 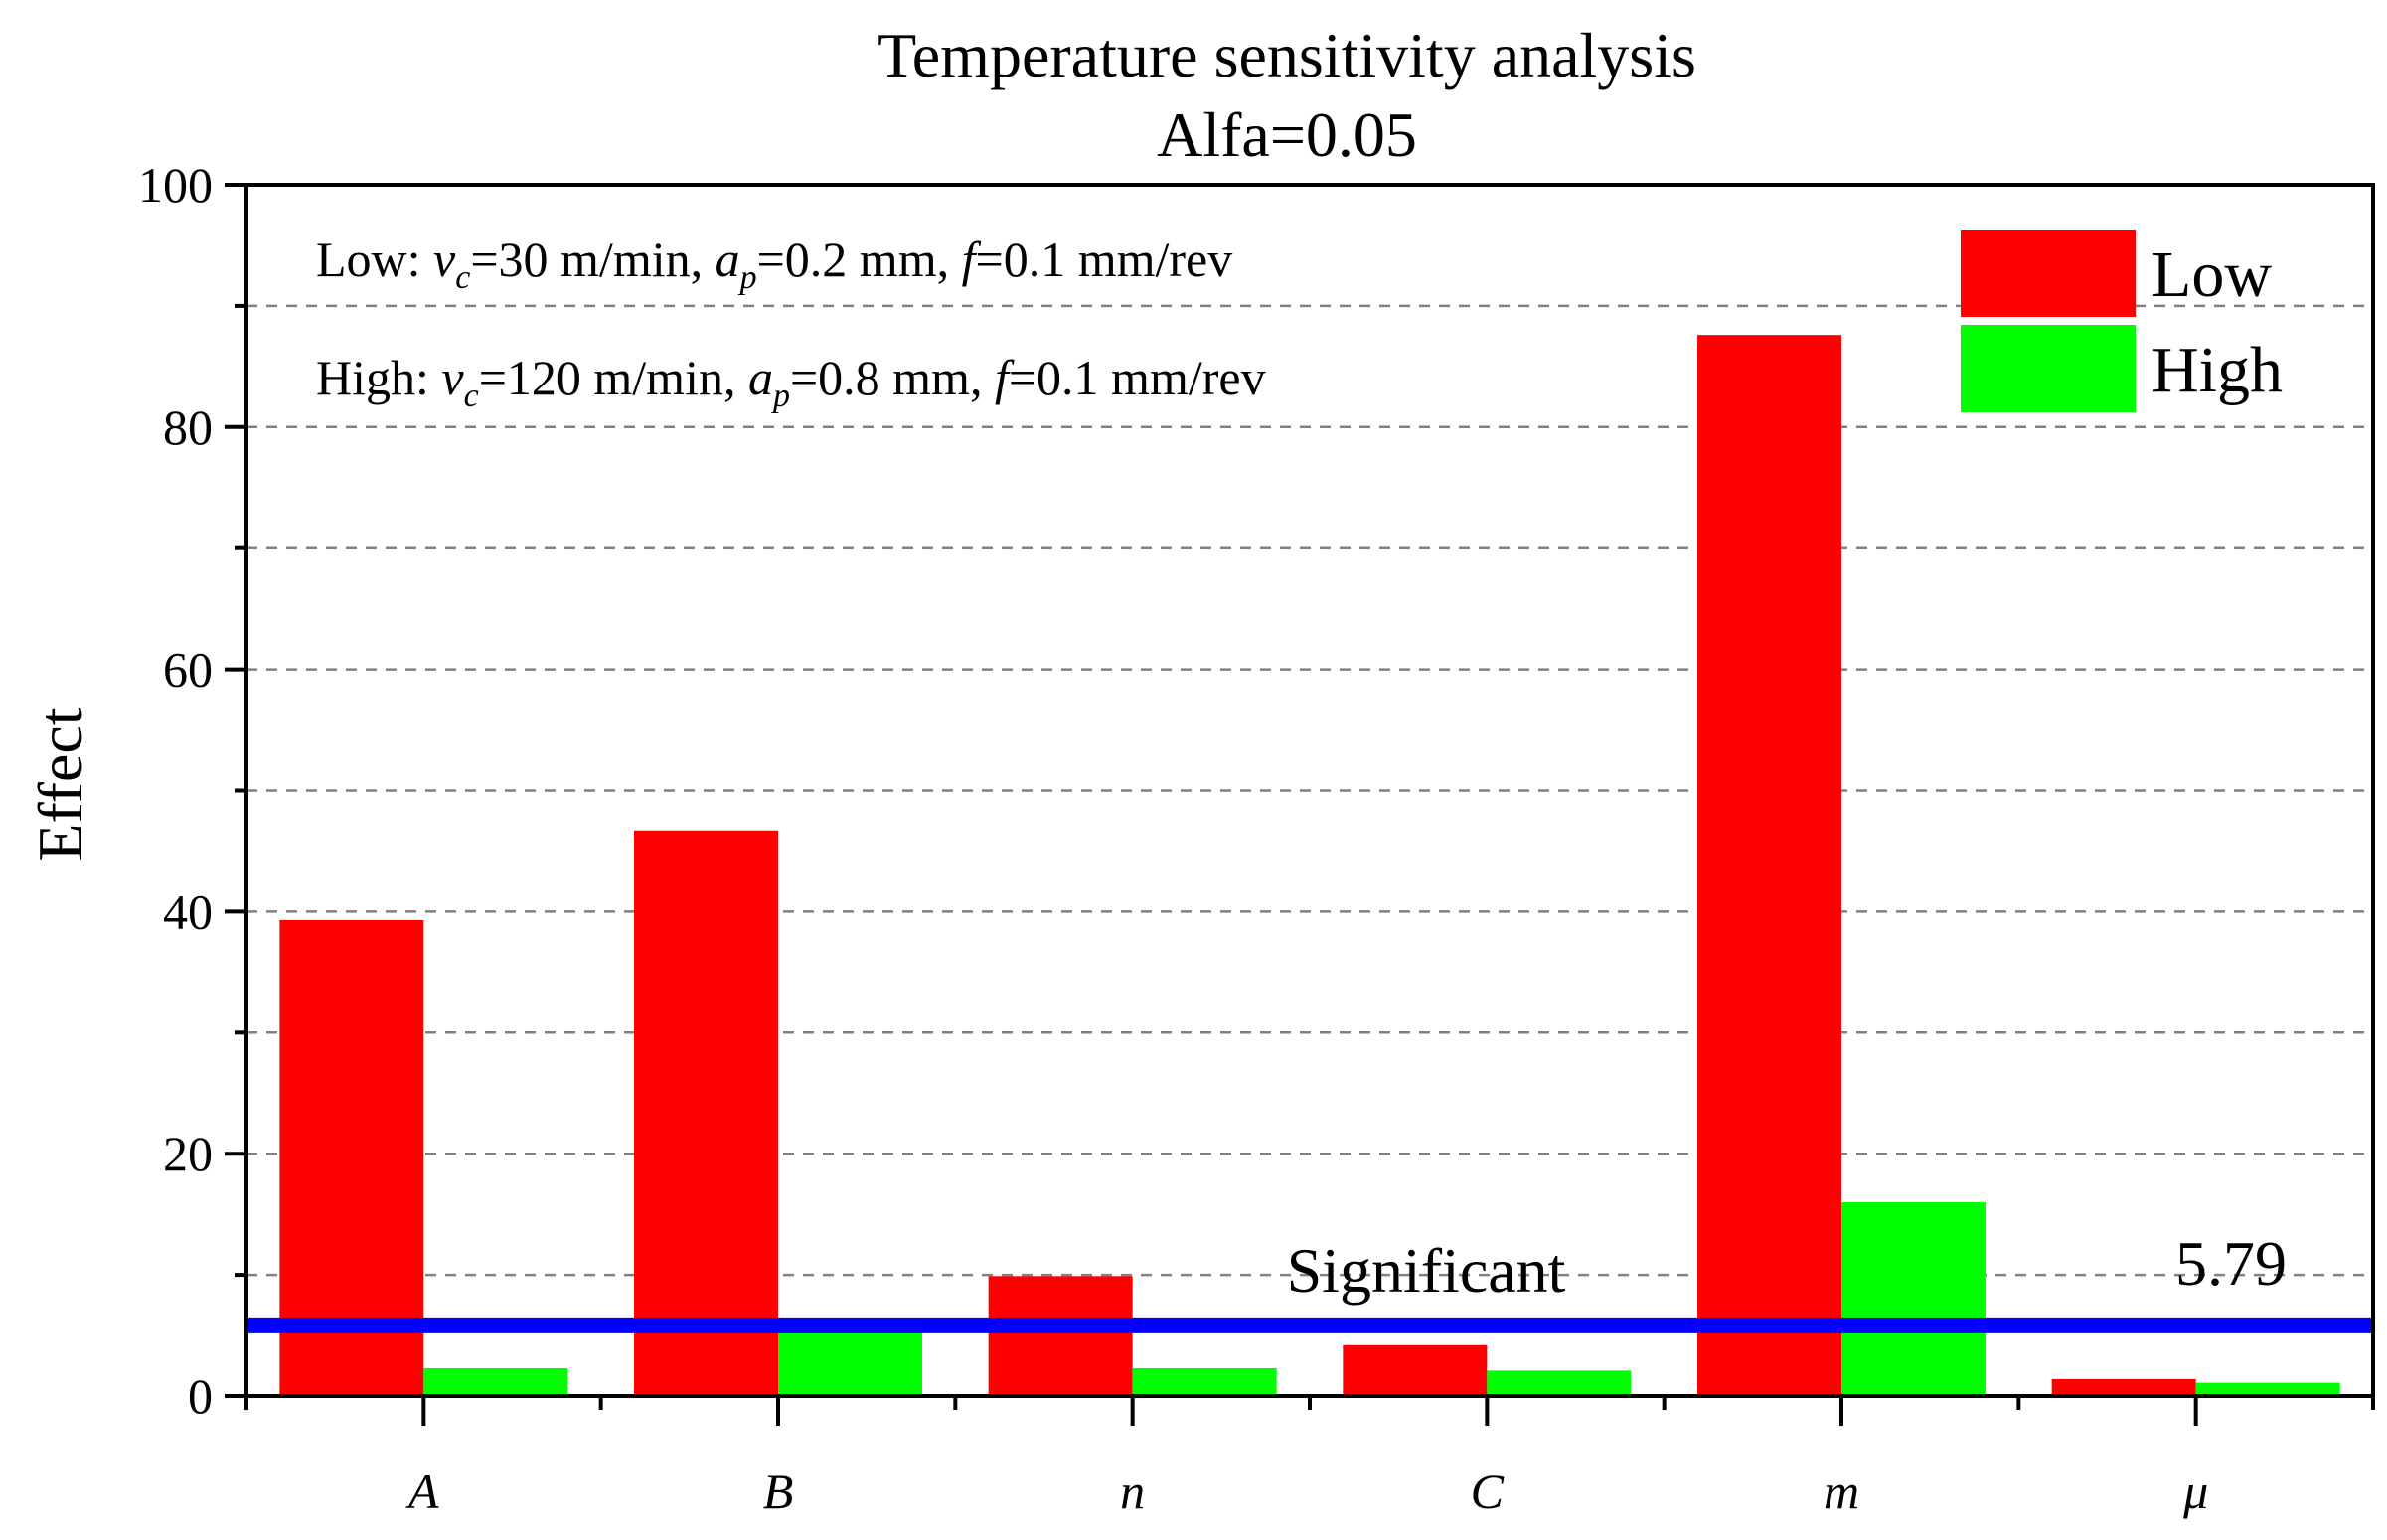 I want to click on legend-label-low: Low, so click(x=2211, y=274).